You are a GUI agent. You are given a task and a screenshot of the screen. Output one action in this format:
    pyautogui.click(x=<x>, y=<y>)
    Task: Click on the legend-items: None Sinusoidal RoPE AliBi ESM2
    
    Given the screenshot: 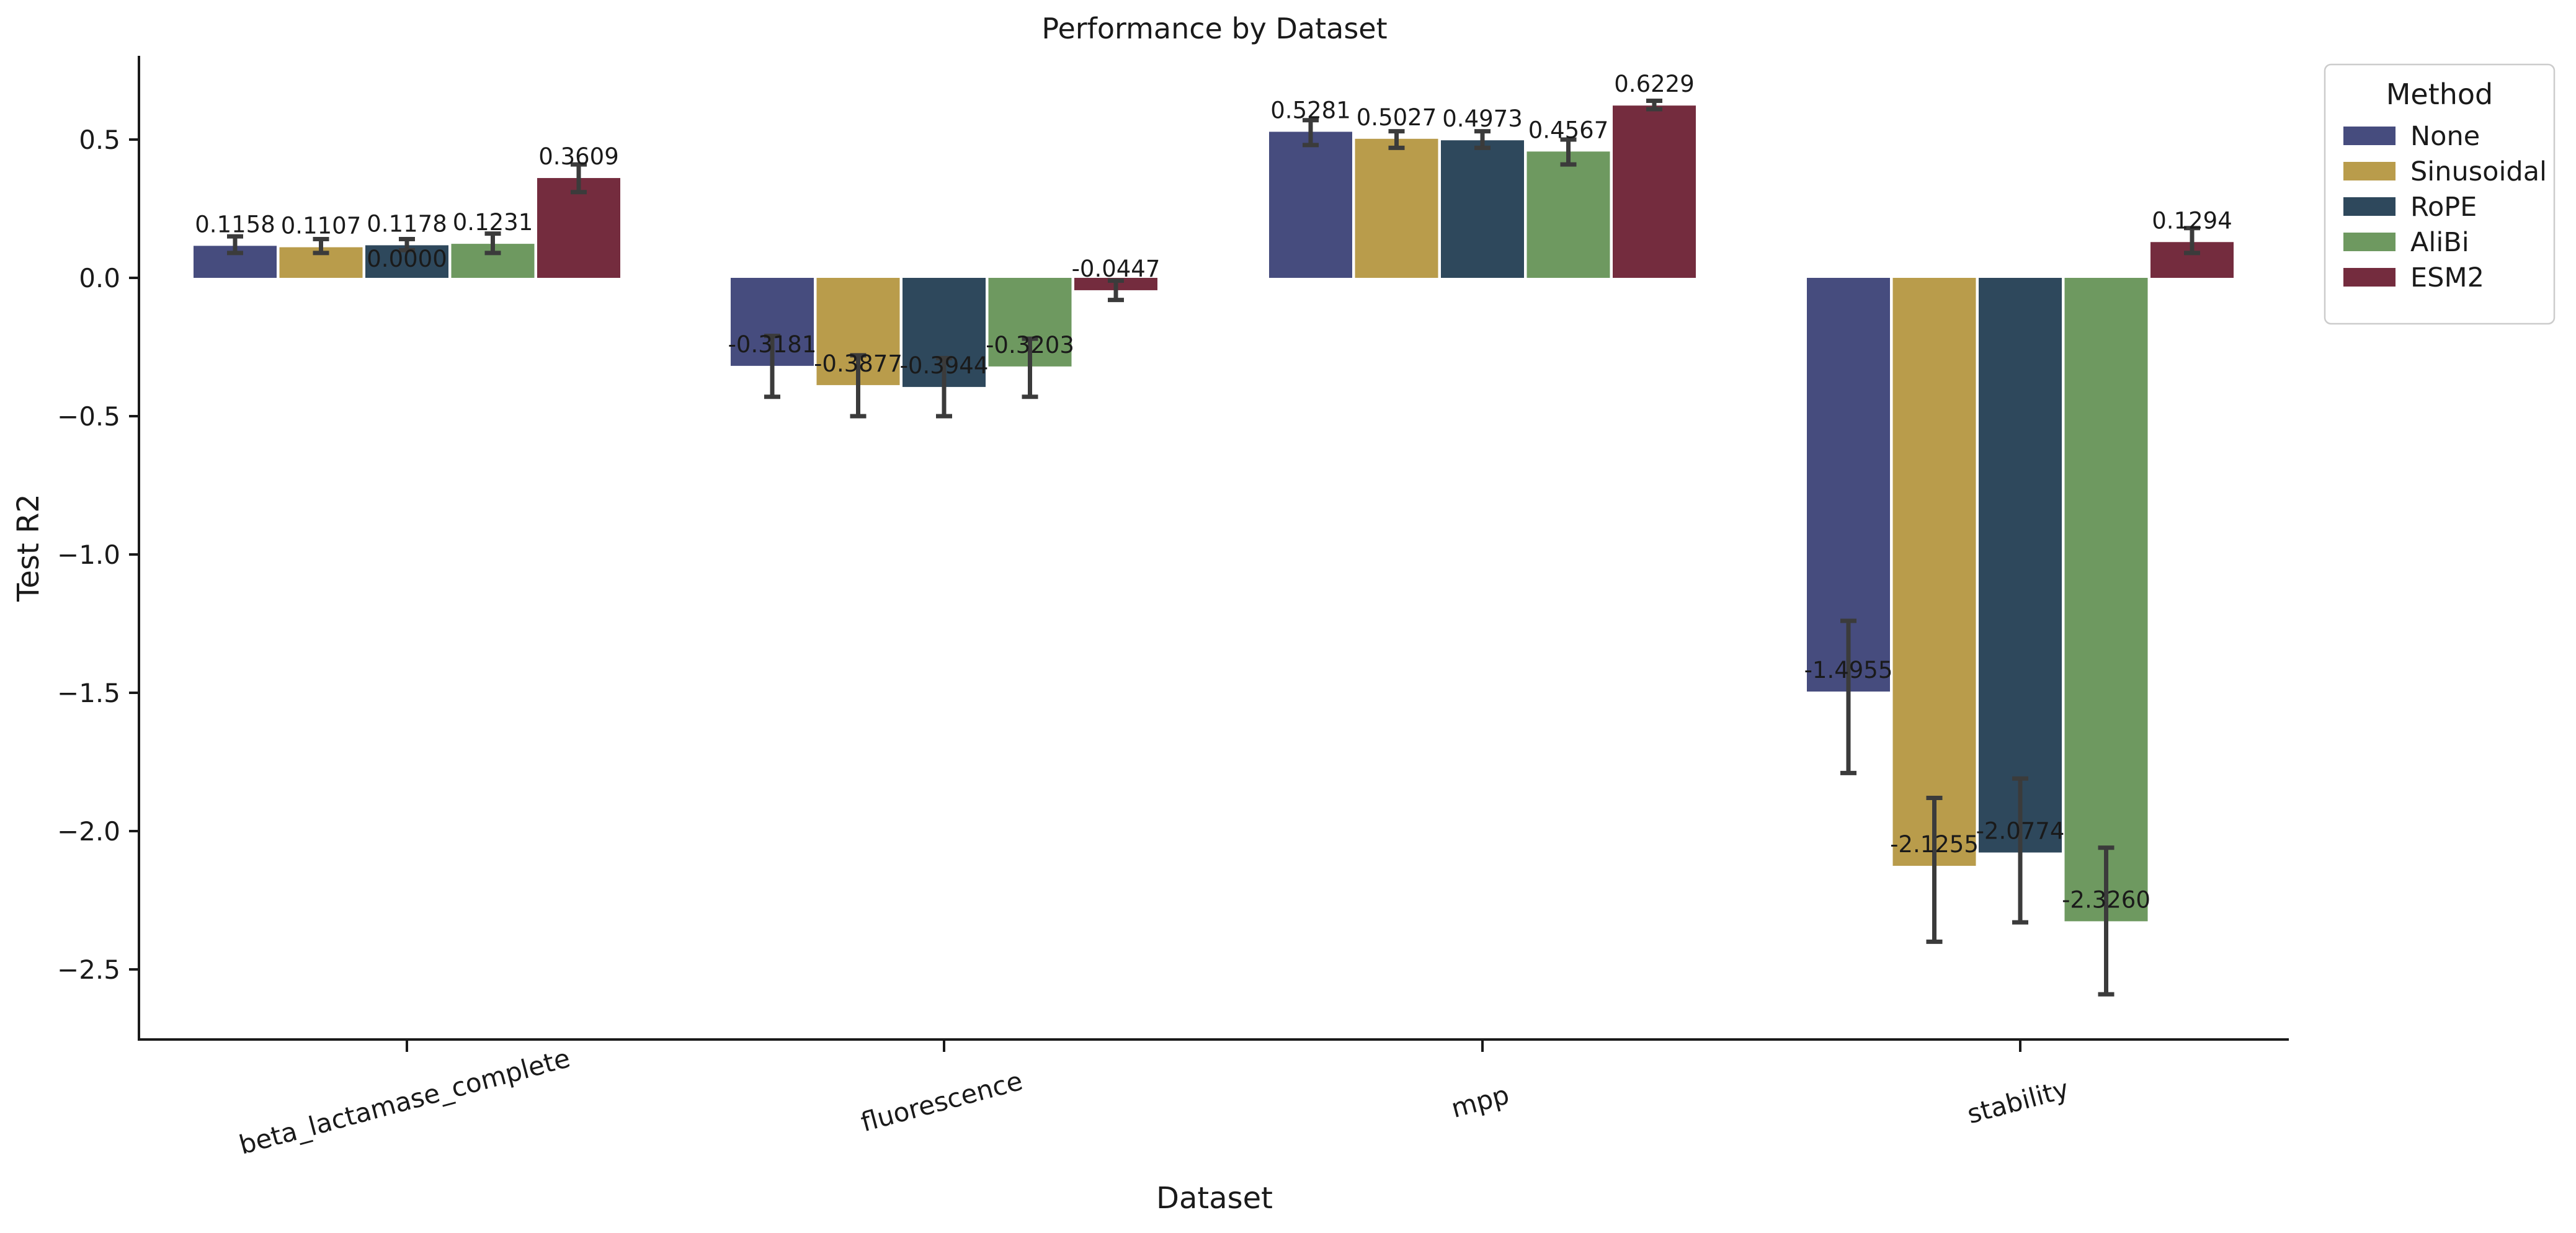 What is the action you would take?
    pyautogui.click(x=2445, y=207)
    